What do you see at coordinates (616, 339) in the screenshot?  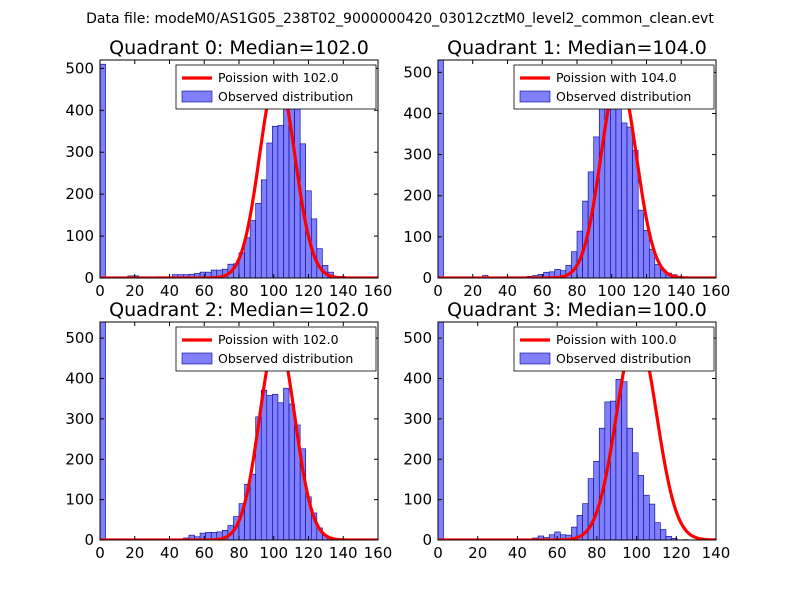 I see `legend-fit-label: Poission with 100.0` at bounding box center [616, 339].